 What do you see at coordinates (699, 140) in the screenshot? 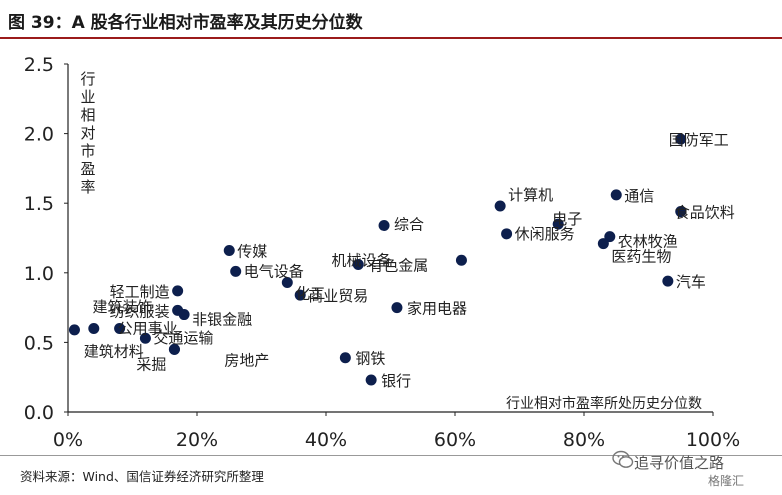
I see `data-point-label: 国防军工` at bounding box center [699, 140].